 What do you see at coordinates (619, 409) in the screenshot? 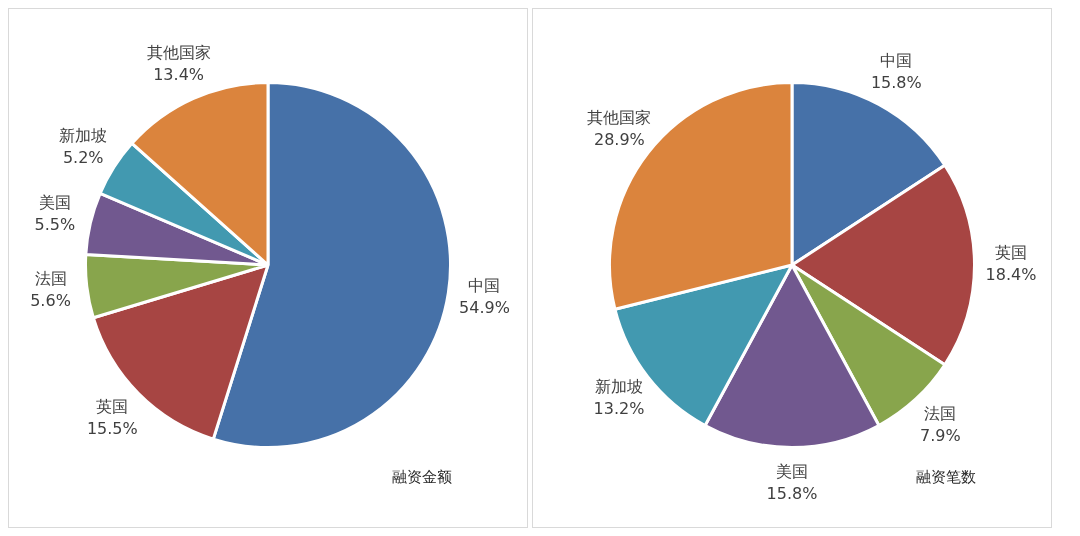
I see `data-label: 13.2%` at bounding box center [619, 409].